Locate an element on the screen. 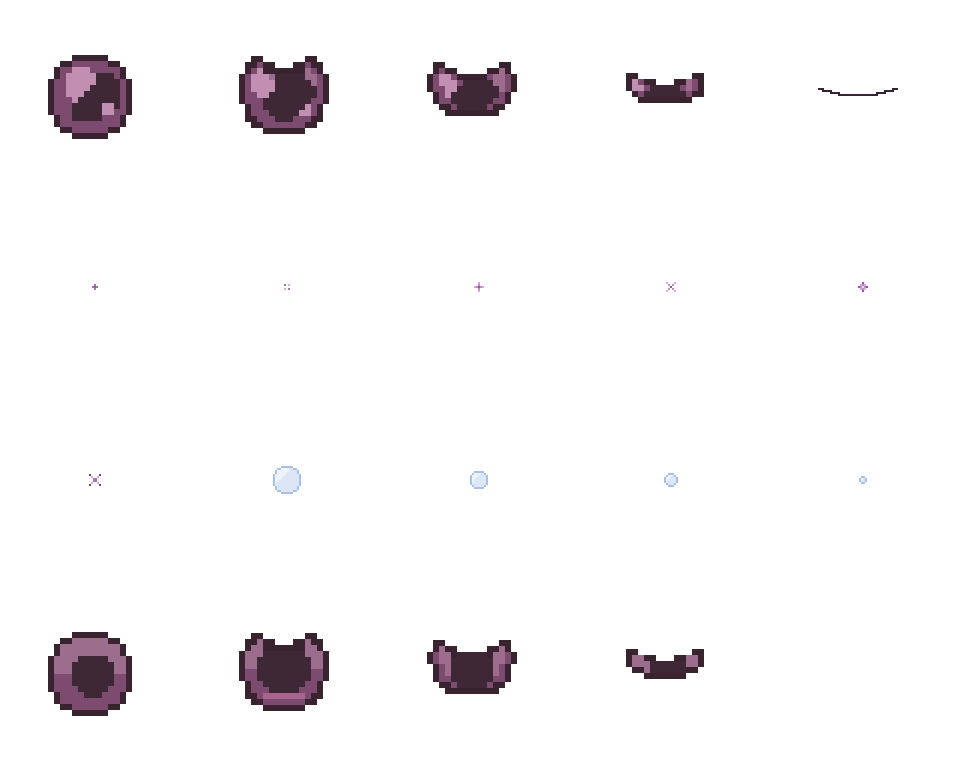 This screenshot has width=960, height=768. sparkle-plus-large is located at coordinates (479, 287).